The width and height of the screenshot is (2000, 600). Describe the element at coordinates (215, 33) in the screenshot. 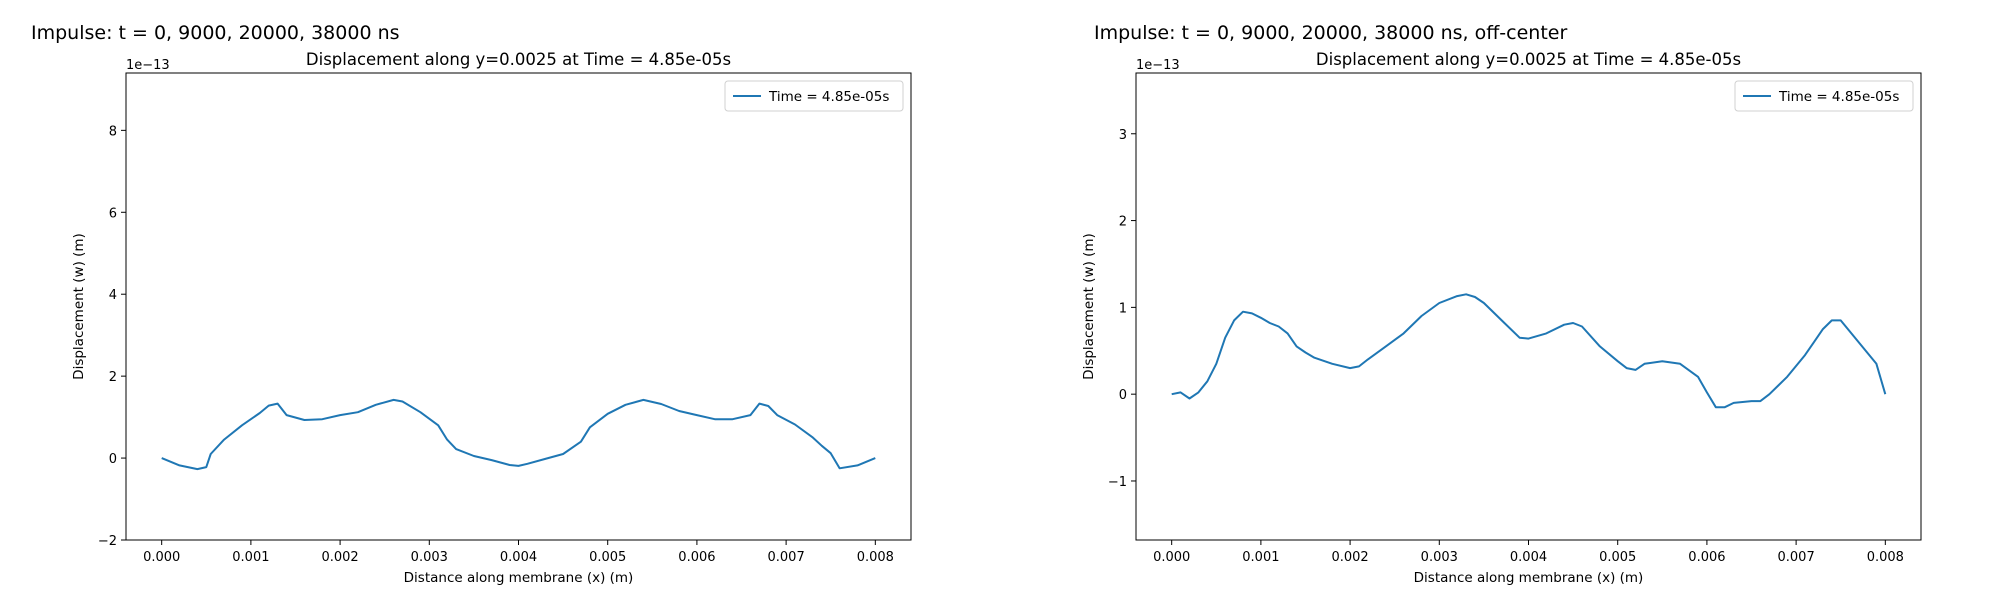

I see `panel-1-heading: Impulse: t = 0, 9000, 20000, 38000 ns` at that location.